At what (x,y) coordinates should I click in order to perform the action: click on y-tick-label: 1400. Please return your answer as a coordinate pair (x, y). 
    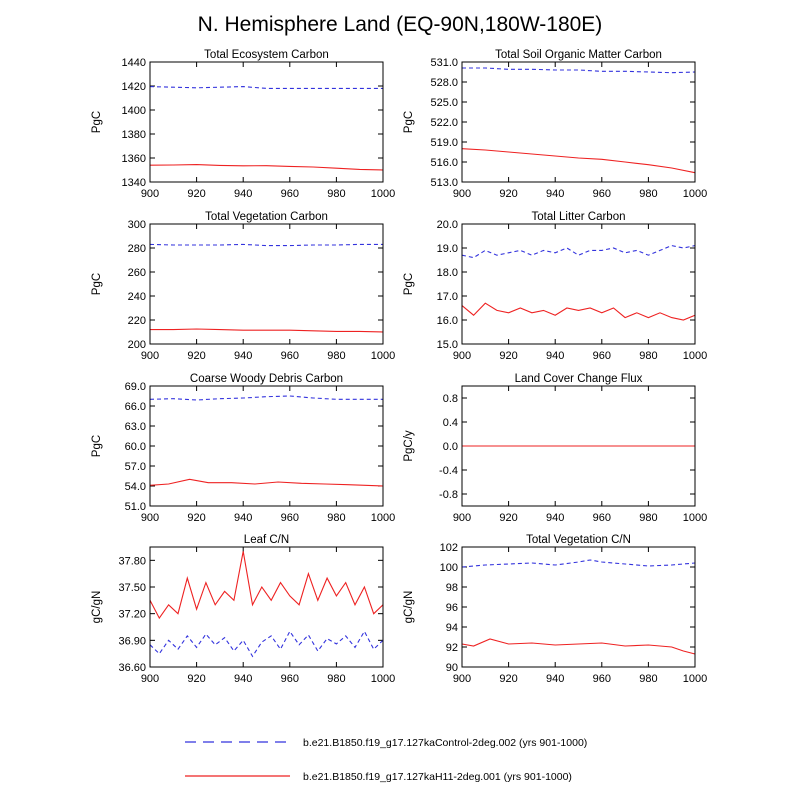
    Looking at the image, I should click on (134, 111).